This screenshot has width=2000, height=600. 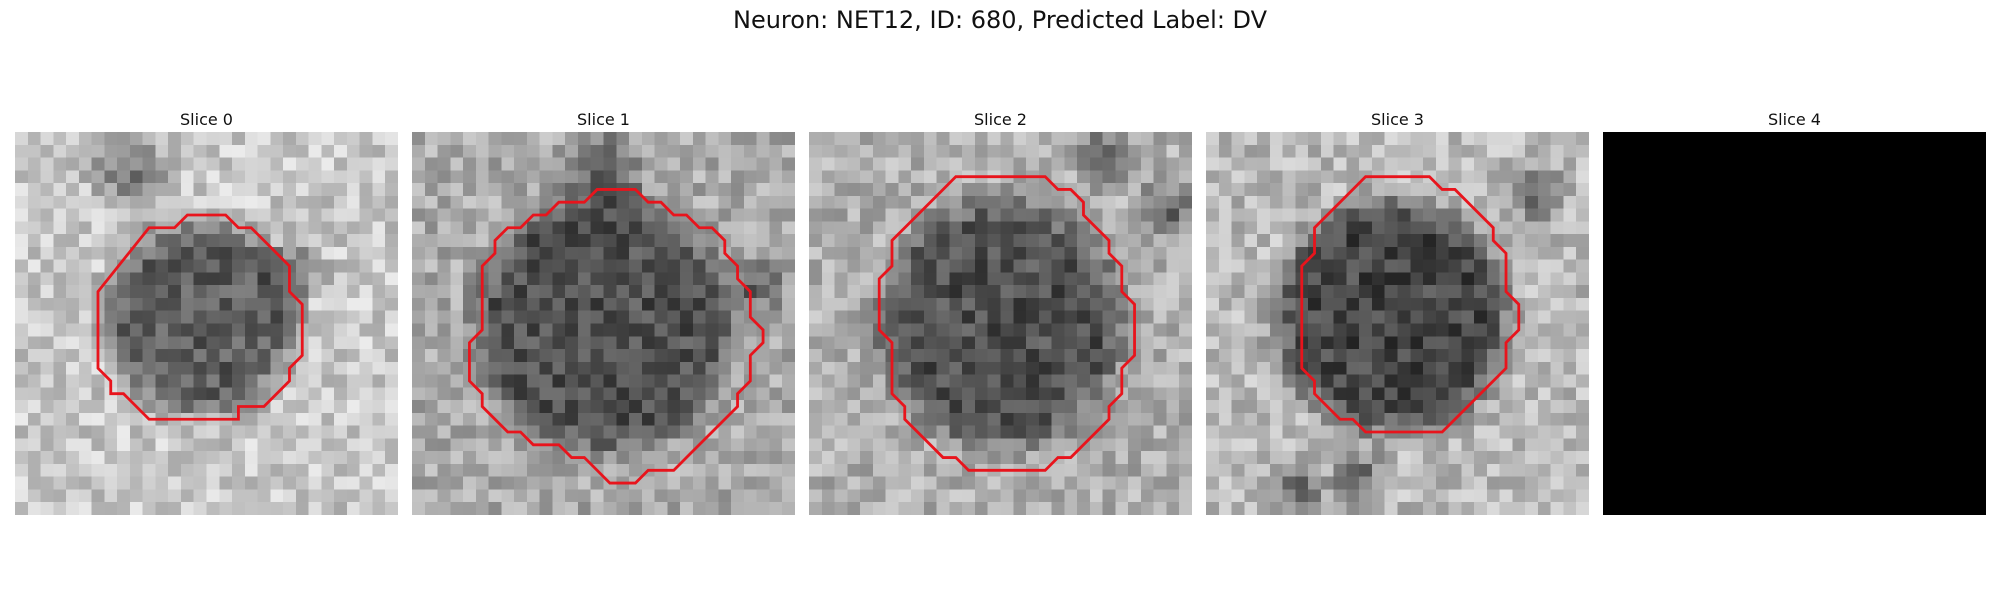 What do you see at coordinates (206, 119) in the screenshot?
I see `slice-title: Slice 0` at bounding box center [206, 119].